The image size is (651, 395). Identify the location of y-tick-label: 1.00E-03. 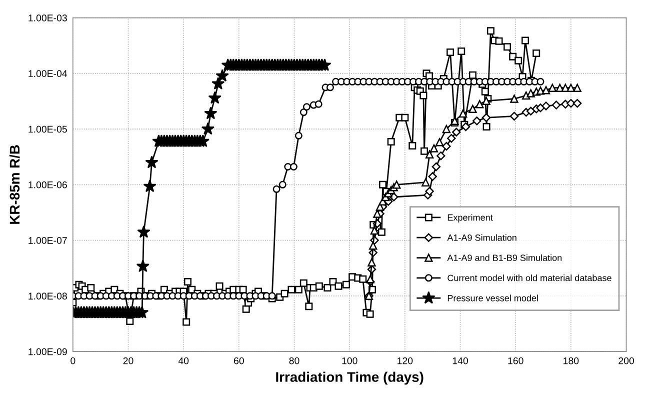
(47, 18).